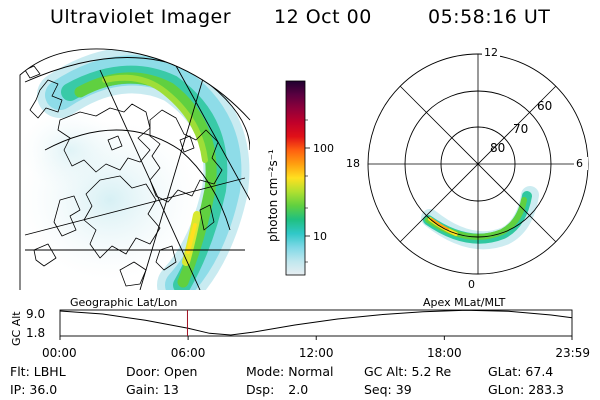 The width and height of the screenshot is (600, 400). I want to click on altitude-xtick-label: 06:00, so click(188, 353).